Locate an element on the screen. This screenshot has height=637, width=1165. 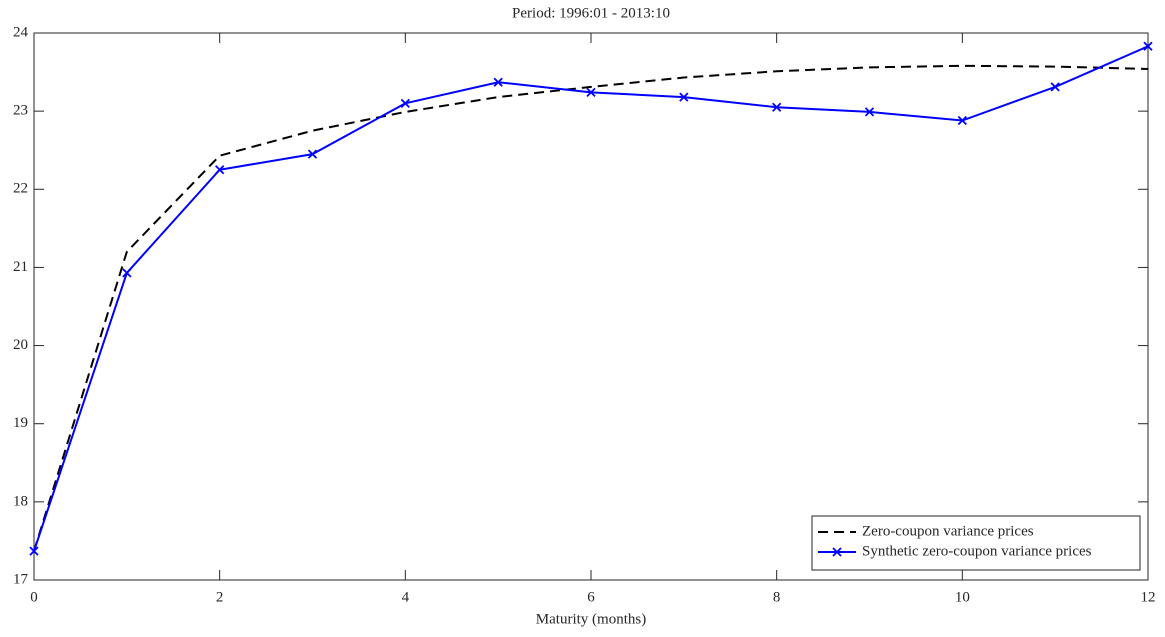
x-tick-label: 2 is located at coordinates (220, 597).